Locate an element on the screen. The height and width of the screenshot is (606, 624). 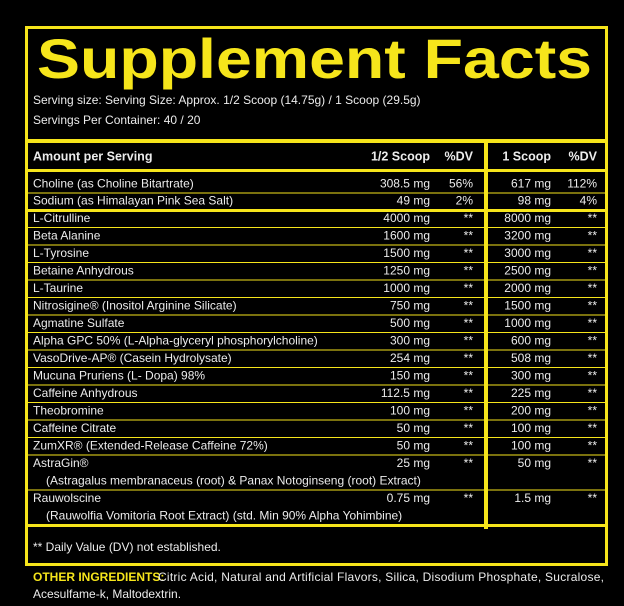
amount: 308.5 mg is located at coordinates (405, 184).